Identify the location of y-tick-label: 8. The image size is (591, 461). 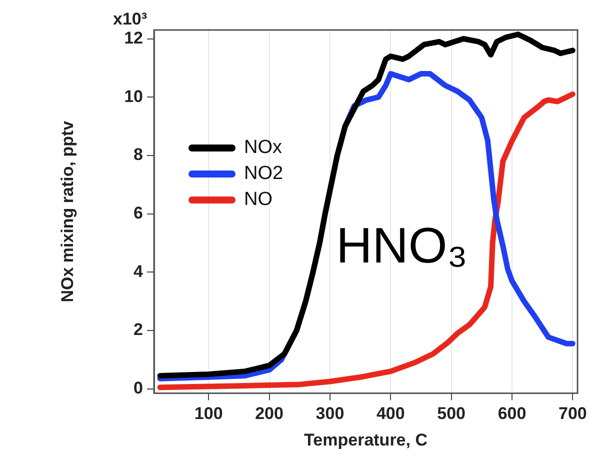
(138, 154).